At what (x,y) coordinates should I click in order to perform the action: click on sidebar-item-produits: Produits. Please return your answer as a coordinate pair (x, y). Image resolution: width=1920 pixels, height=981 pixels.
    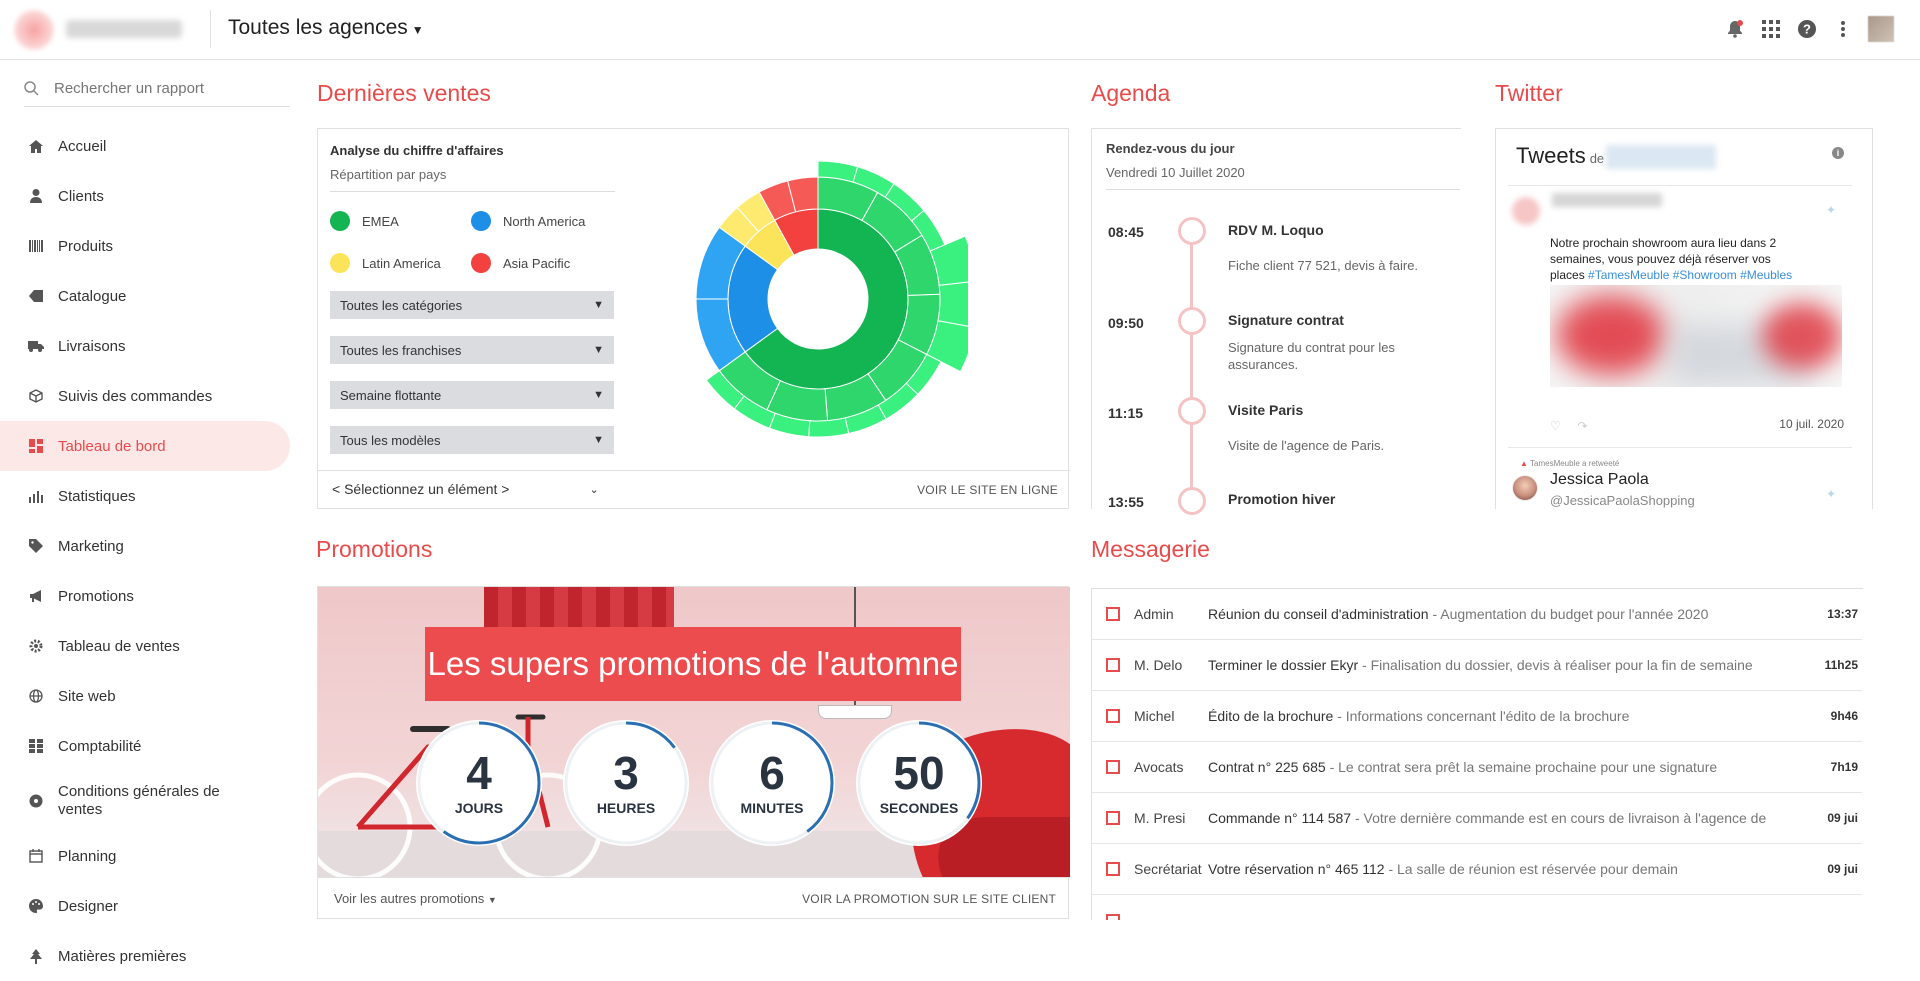
    Looking at the image, I should click on (146, 246).